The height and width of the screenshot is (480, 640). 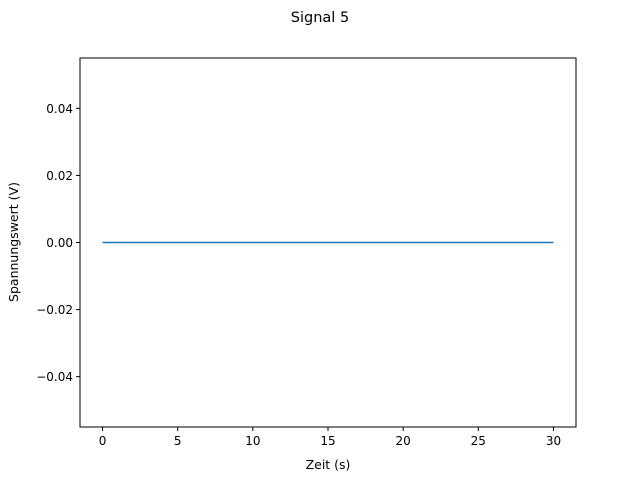 What do you see at coordinates (478, 441) in the screenshot?
I see `x-tick-label: 25` at bounding box center [478, 441].